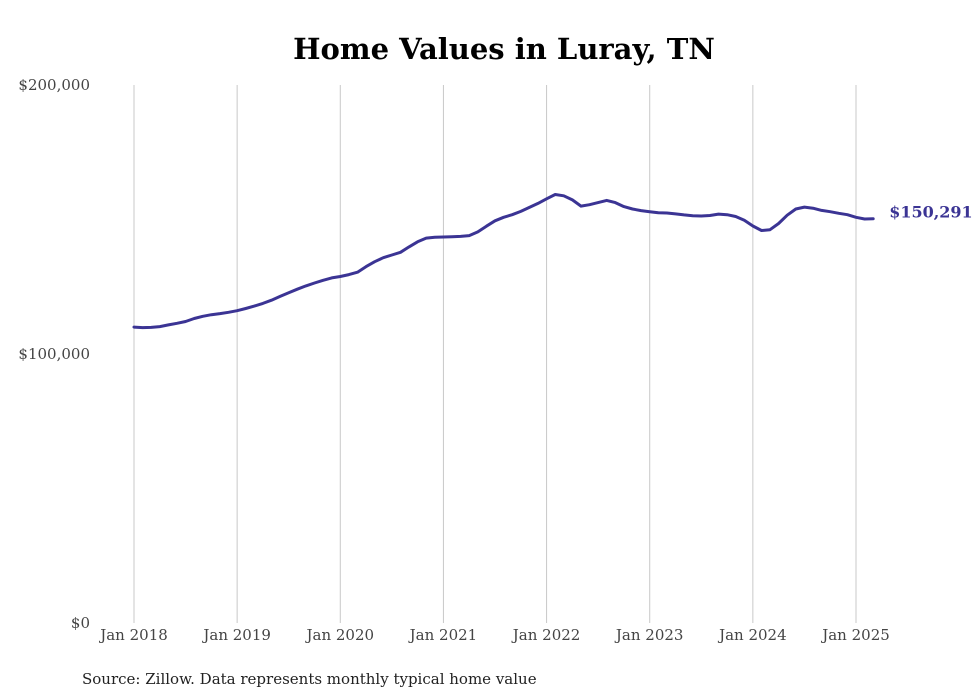 Image resolution: width=980 pixels, height=699 pixels. I want to click on x-tick-label: Jan 2024, so click(752, 635).